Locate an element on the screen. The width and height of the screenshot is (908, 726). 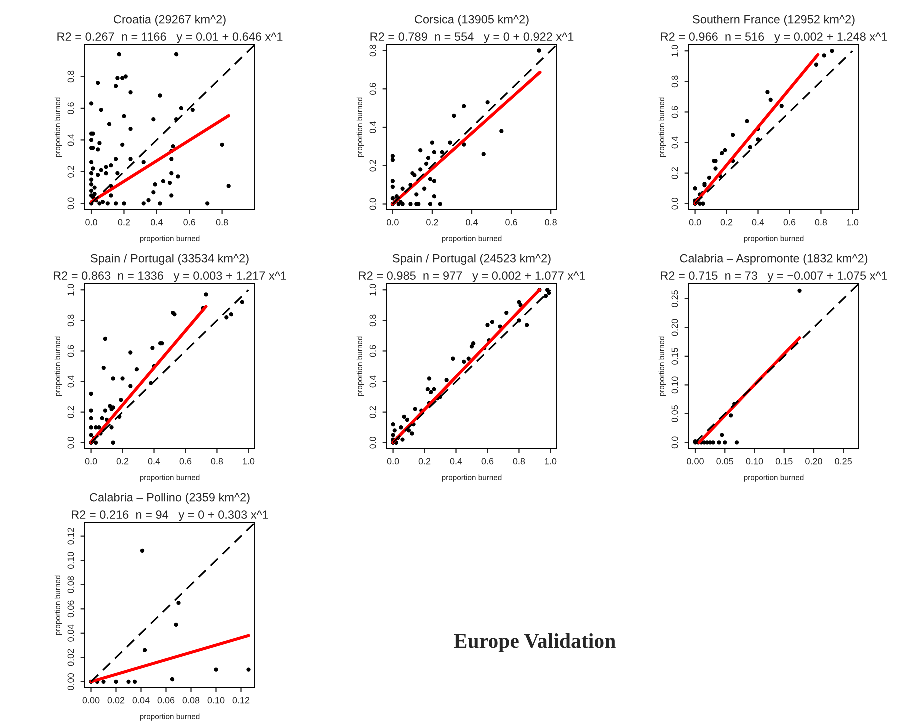
y-tick-label: 0.05 is located at coordinates (675, 414).